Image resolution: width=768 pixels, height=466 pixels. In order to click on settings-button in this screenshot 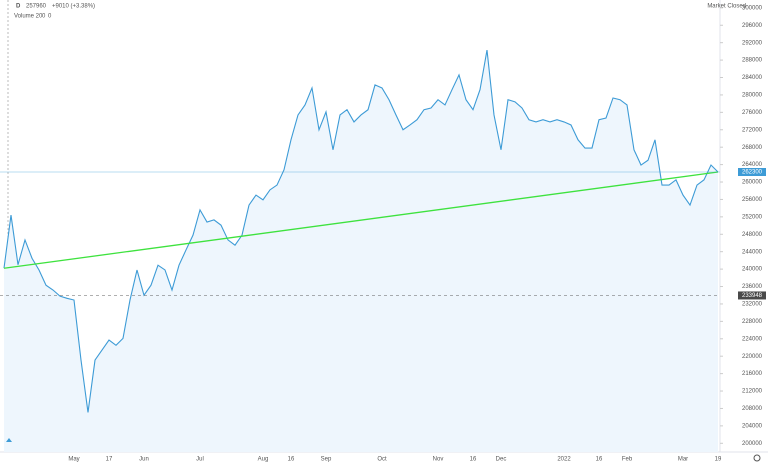, I will do `click(757, 458)`.